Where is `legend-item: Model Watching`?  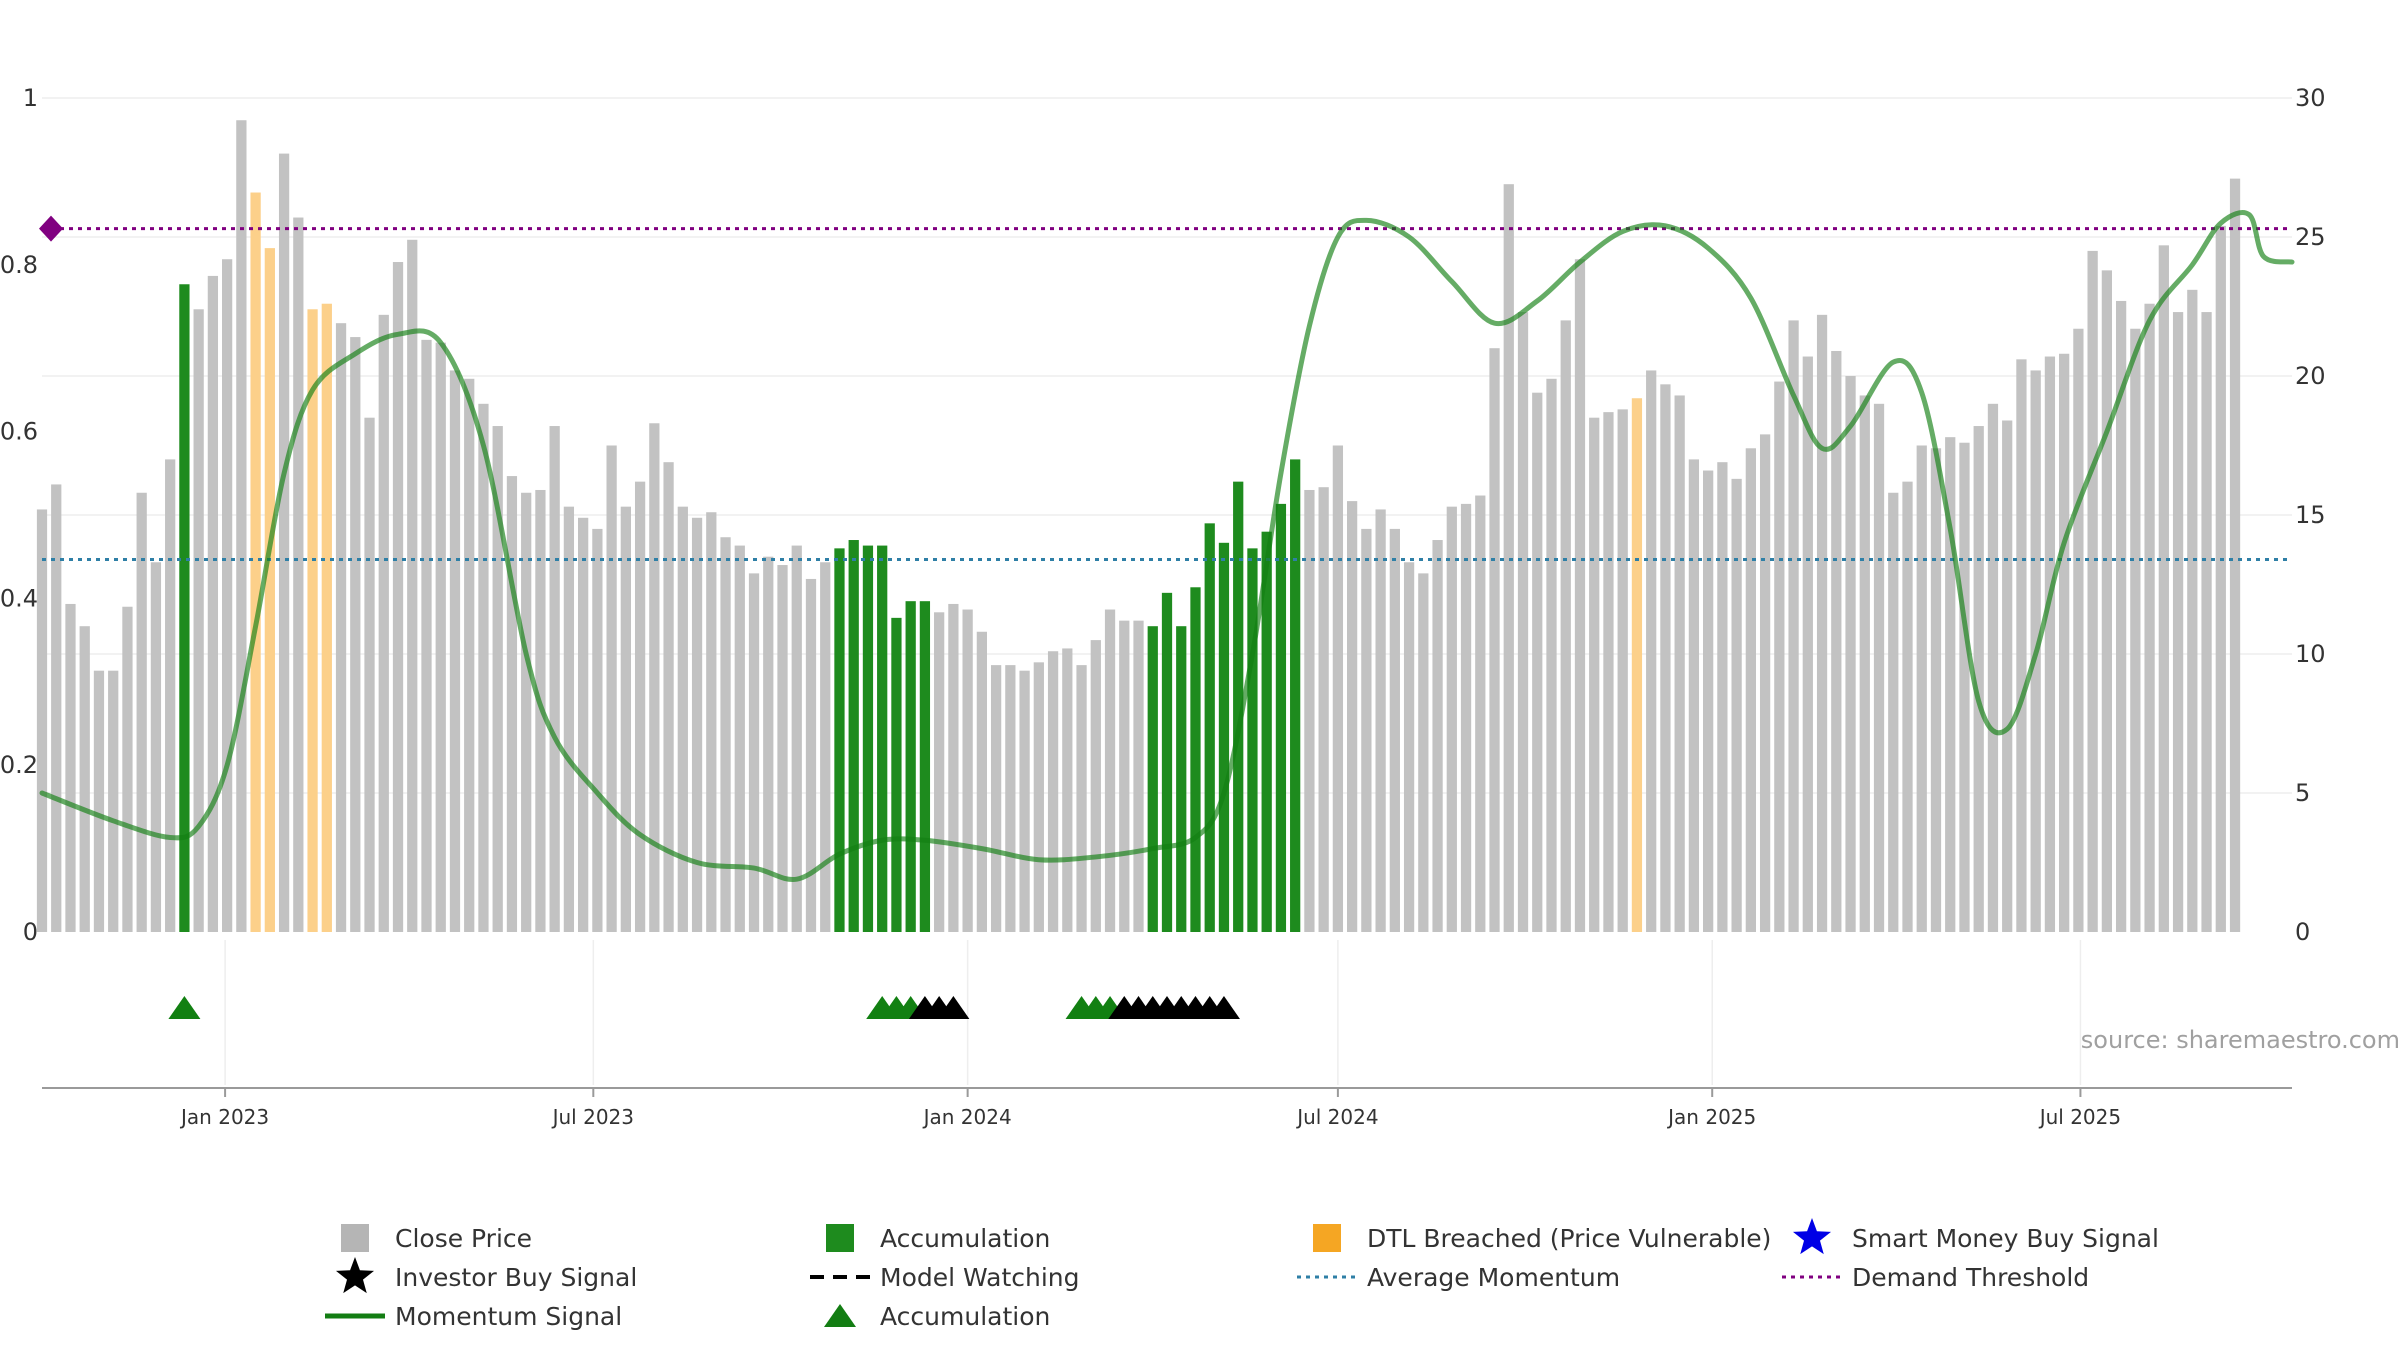 legend-item: Model Watching is located at coordinates (945, 1277).